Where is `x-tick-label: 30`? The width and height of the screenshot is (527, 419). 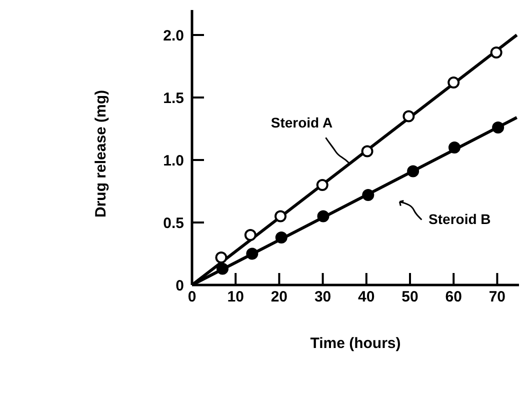 x-tick-label: 30 is located at coordinates (323, 297).